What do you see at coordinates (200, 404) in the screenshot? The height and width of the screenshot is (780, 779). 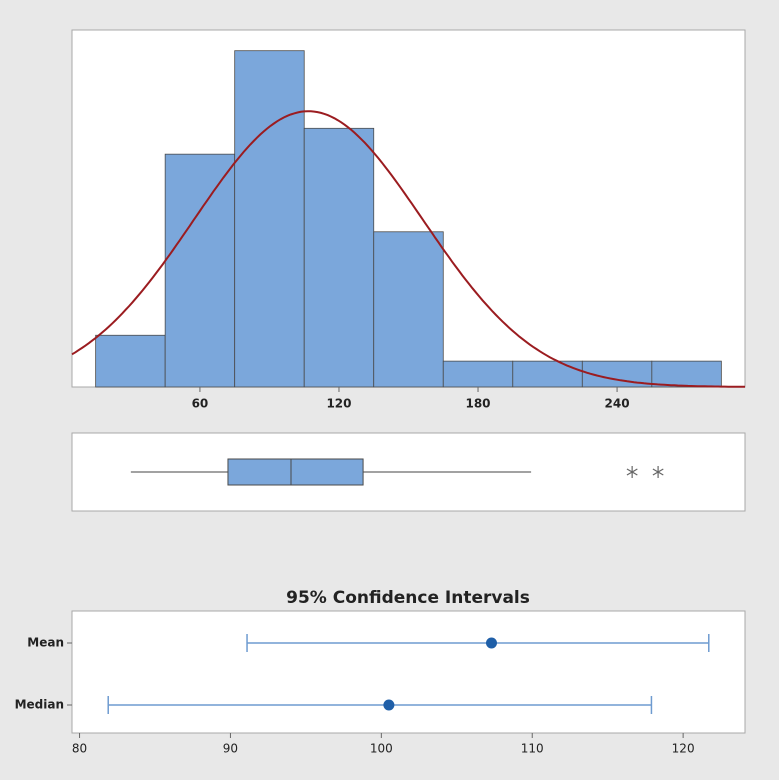 I see `x-tick-label: 60` at bounding box center [200, 404].